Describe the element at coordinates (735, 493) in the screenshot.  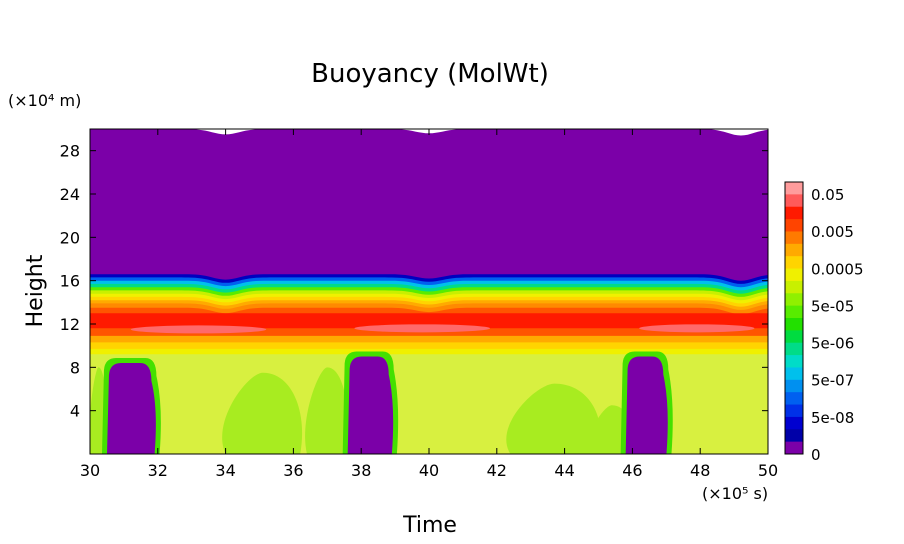
I see `x-unit-label: (×10⁵ s)` at that location.